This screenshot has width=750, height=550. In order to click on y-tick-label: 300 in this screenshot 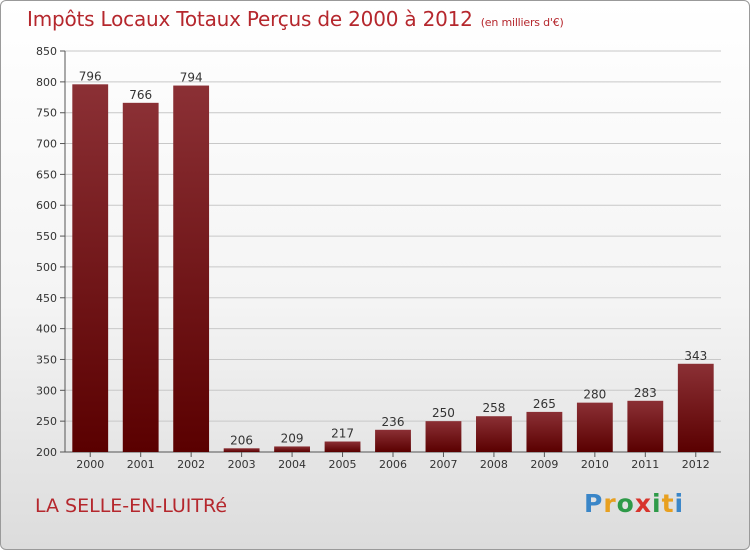, I will do `click(46, 390)`.